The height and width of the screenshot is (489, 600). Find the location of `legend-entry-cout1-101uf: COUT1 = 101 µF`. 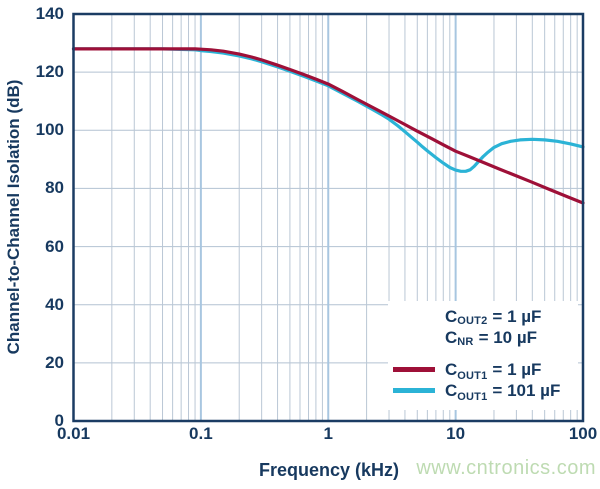

legend-entry-cout1-101uf: COUT1 = 101 µF is located at coordinates (483, 391).